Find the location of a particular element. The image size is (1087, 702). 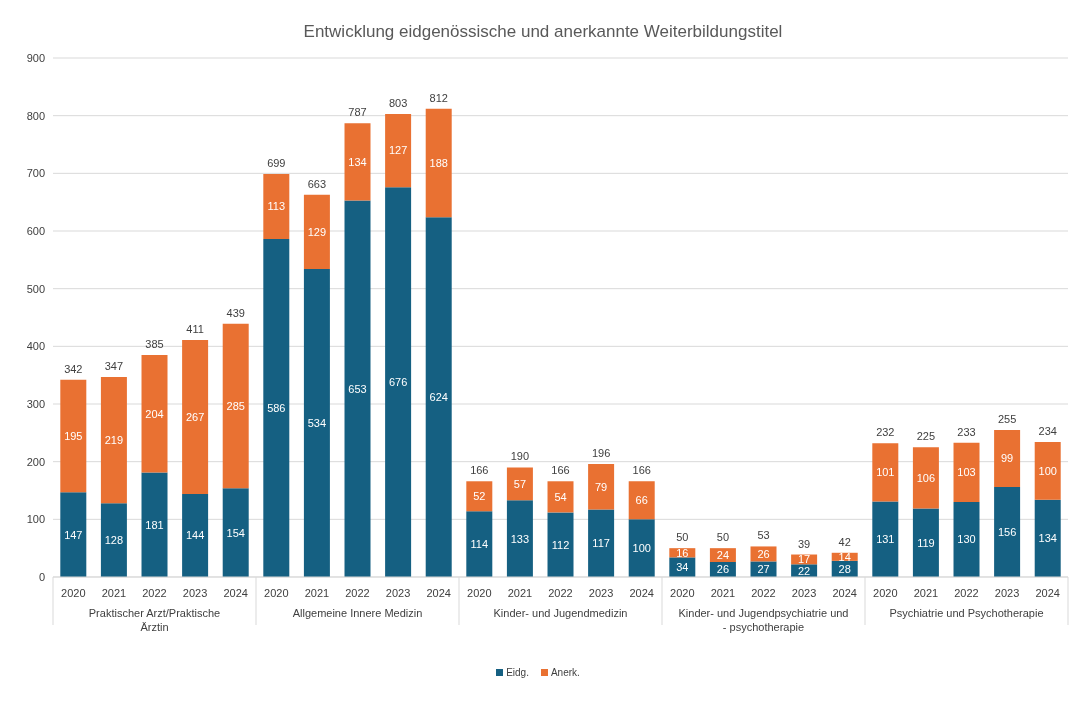

data-label: 28 is located at coordinates (844, 568).